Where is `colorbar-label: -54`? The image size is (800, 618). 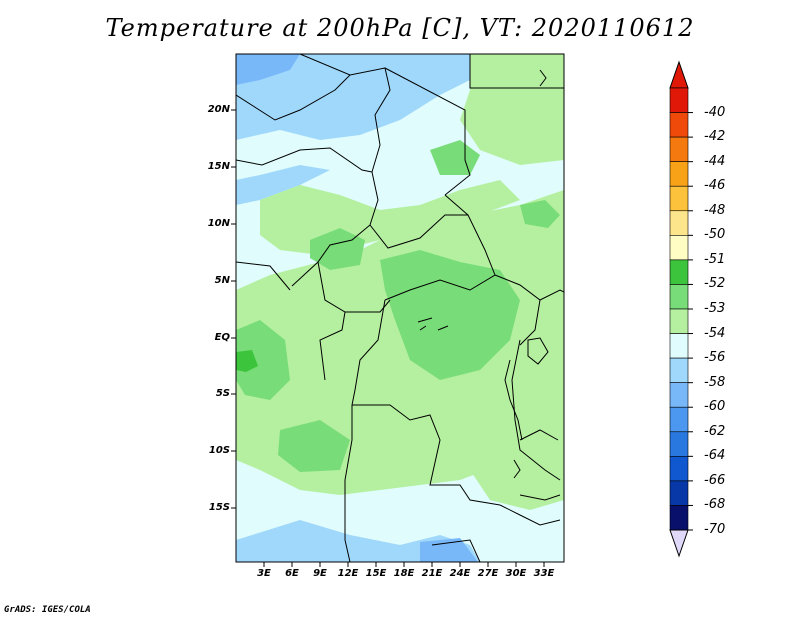 colorbar-label: -54 is located at coordinates (715, 333).